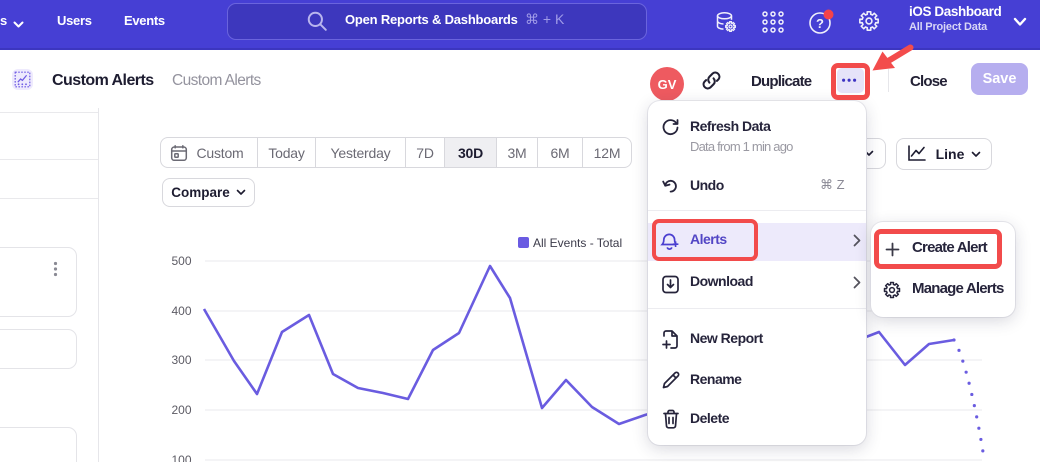  What do you see at coordinates (181, 261) in the screenshot?
I see `svg-text: 500` at bounding box center [181, 261].